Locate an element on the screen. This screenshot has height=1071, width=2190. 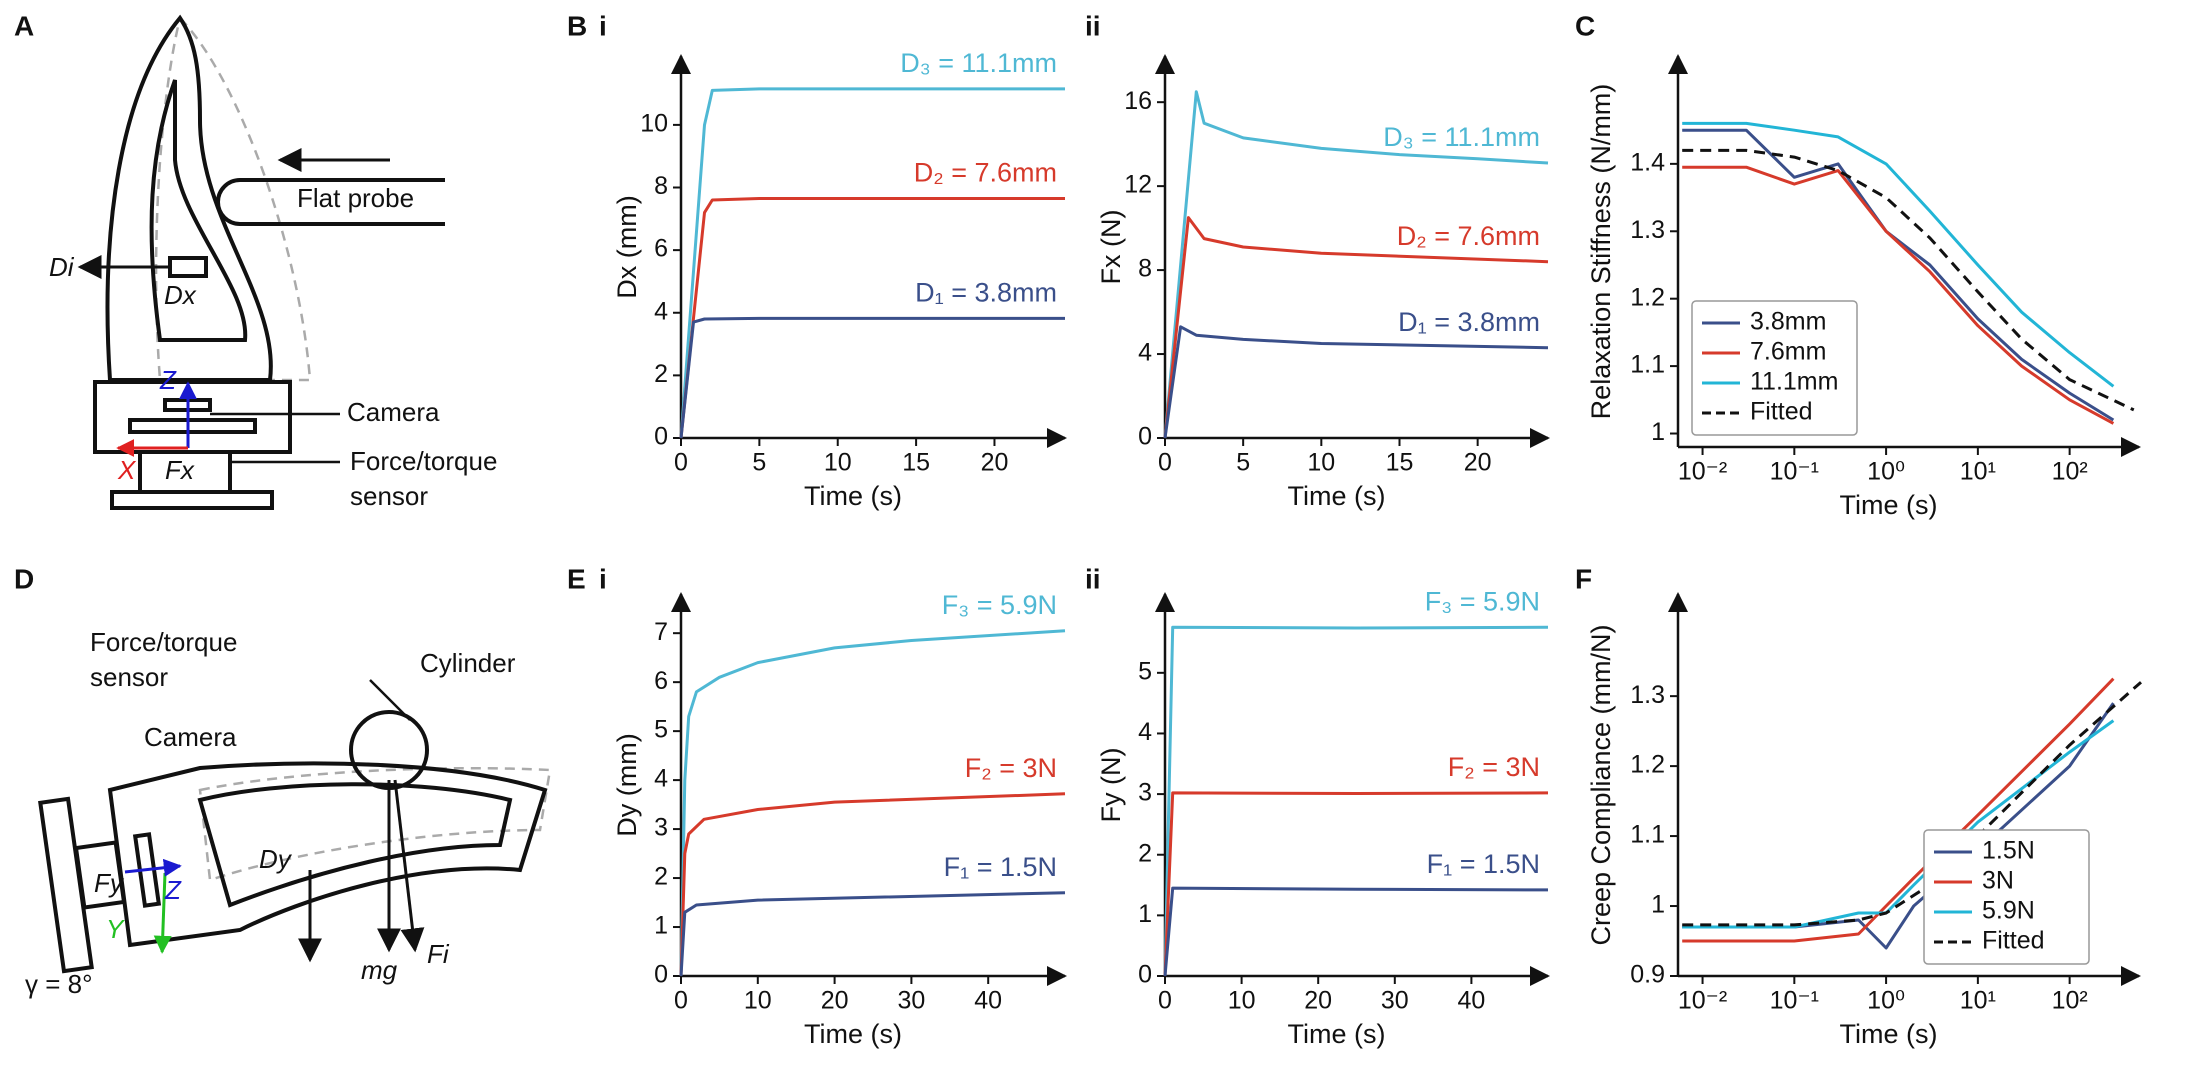
panel-label: D is located at coordinates (24, 578).